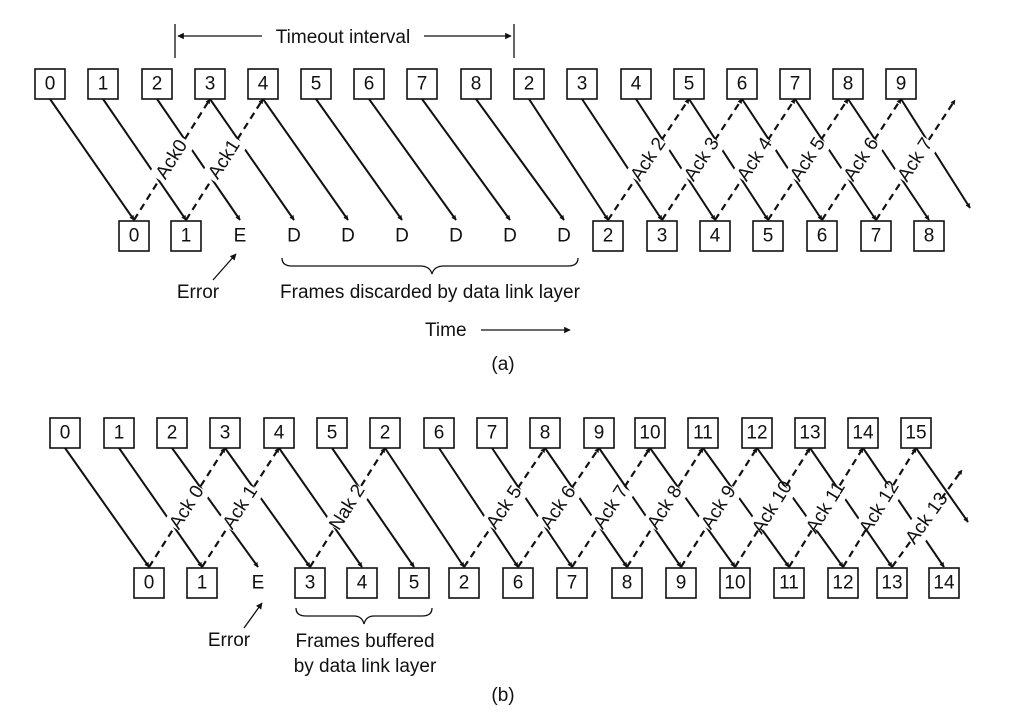 The height and width of the screenshot is (725, 1030). Describe the element at coordinates (310, 583) in the screenshot. I see `received-frame-b-3: 3` at that location.